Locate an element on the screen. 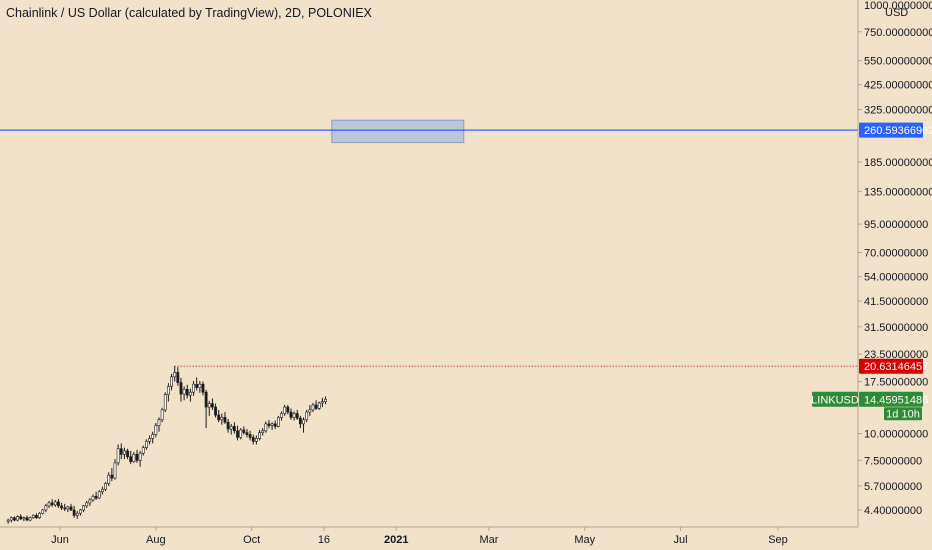 Image resolution: width=932 pixels, height=550 pixels. target-zone-rect is located at coordinates (398, 131).